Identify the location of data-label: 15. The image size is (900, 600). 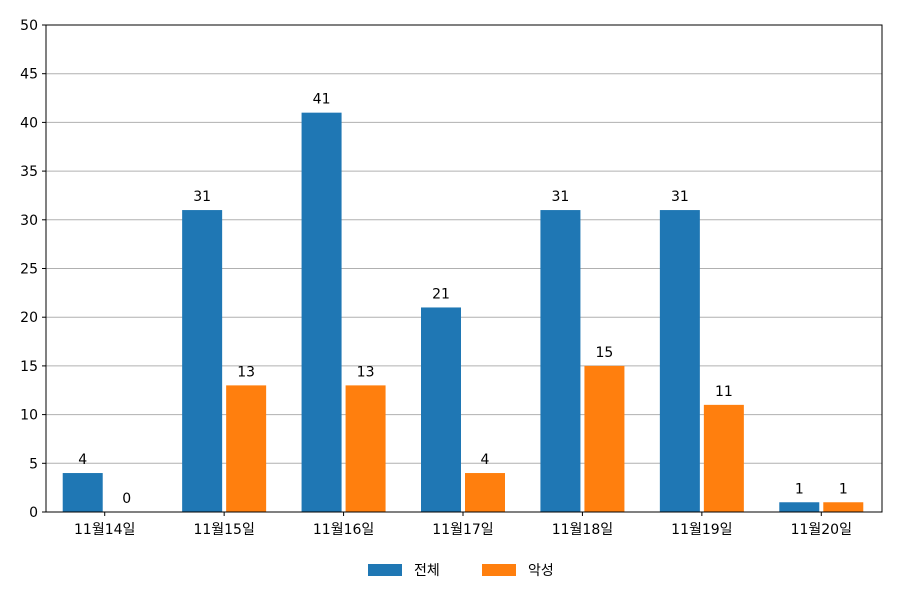
(605, 353).